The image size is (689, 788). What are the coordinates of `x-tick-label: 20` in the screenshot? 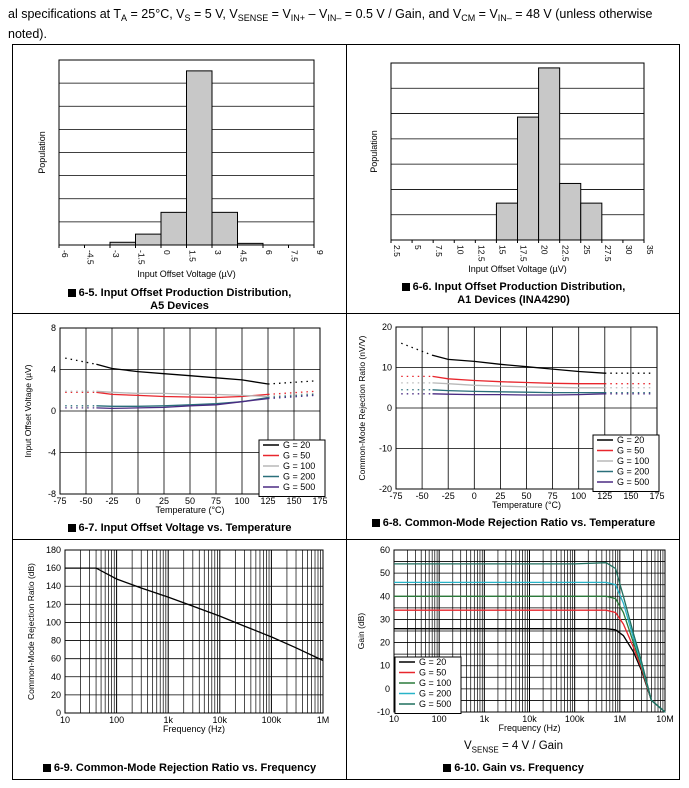 It's located at (545, 250).